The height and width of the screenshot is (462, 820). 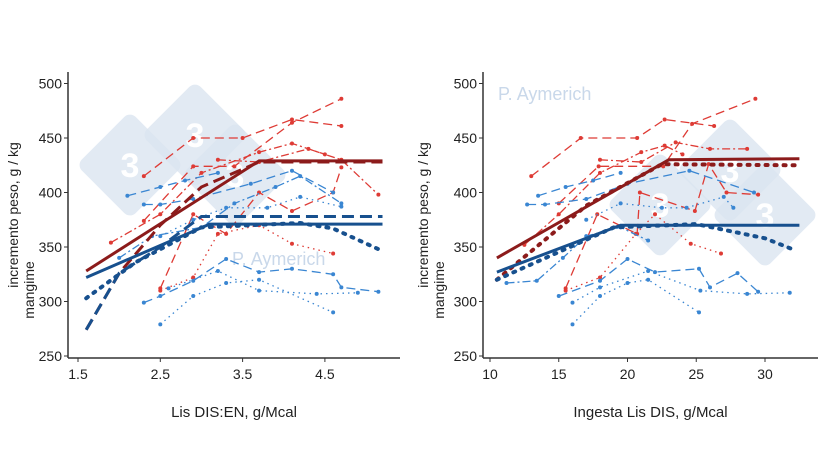 I want to click on study-line-red, so click(x=218, y=193).